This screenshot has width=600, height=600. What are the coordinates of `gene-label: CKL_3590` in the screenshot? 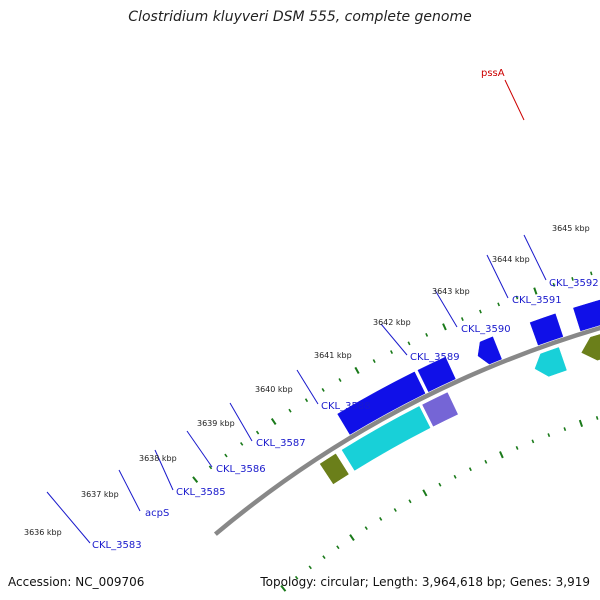 It's located at (486, 329).